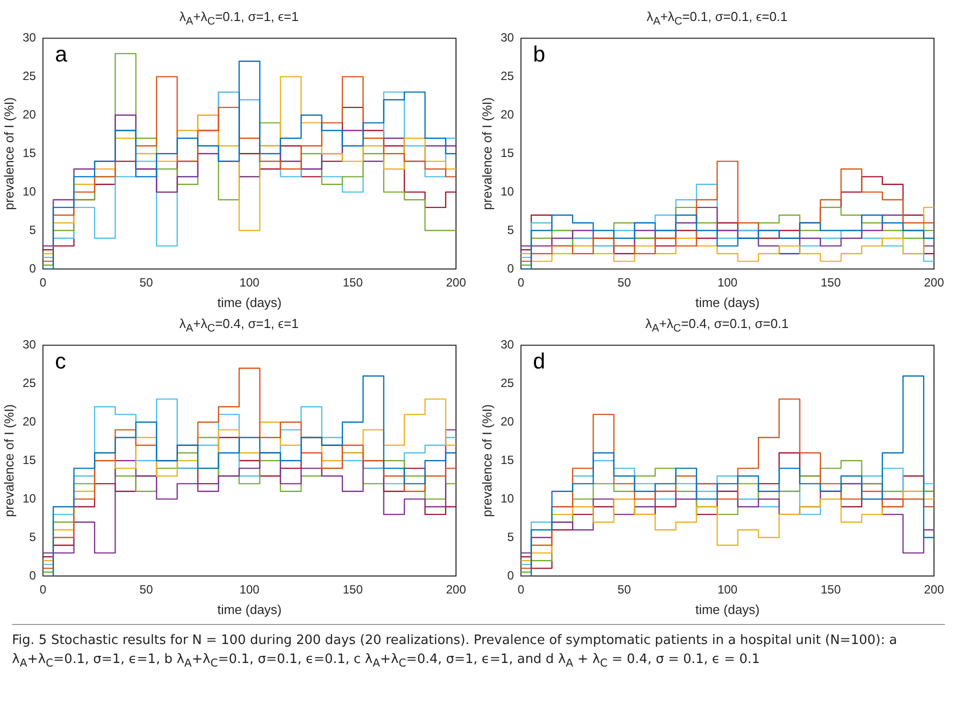 This screenshot has width=957, height=719. I want to click on annotation: a, so click(61, 53).